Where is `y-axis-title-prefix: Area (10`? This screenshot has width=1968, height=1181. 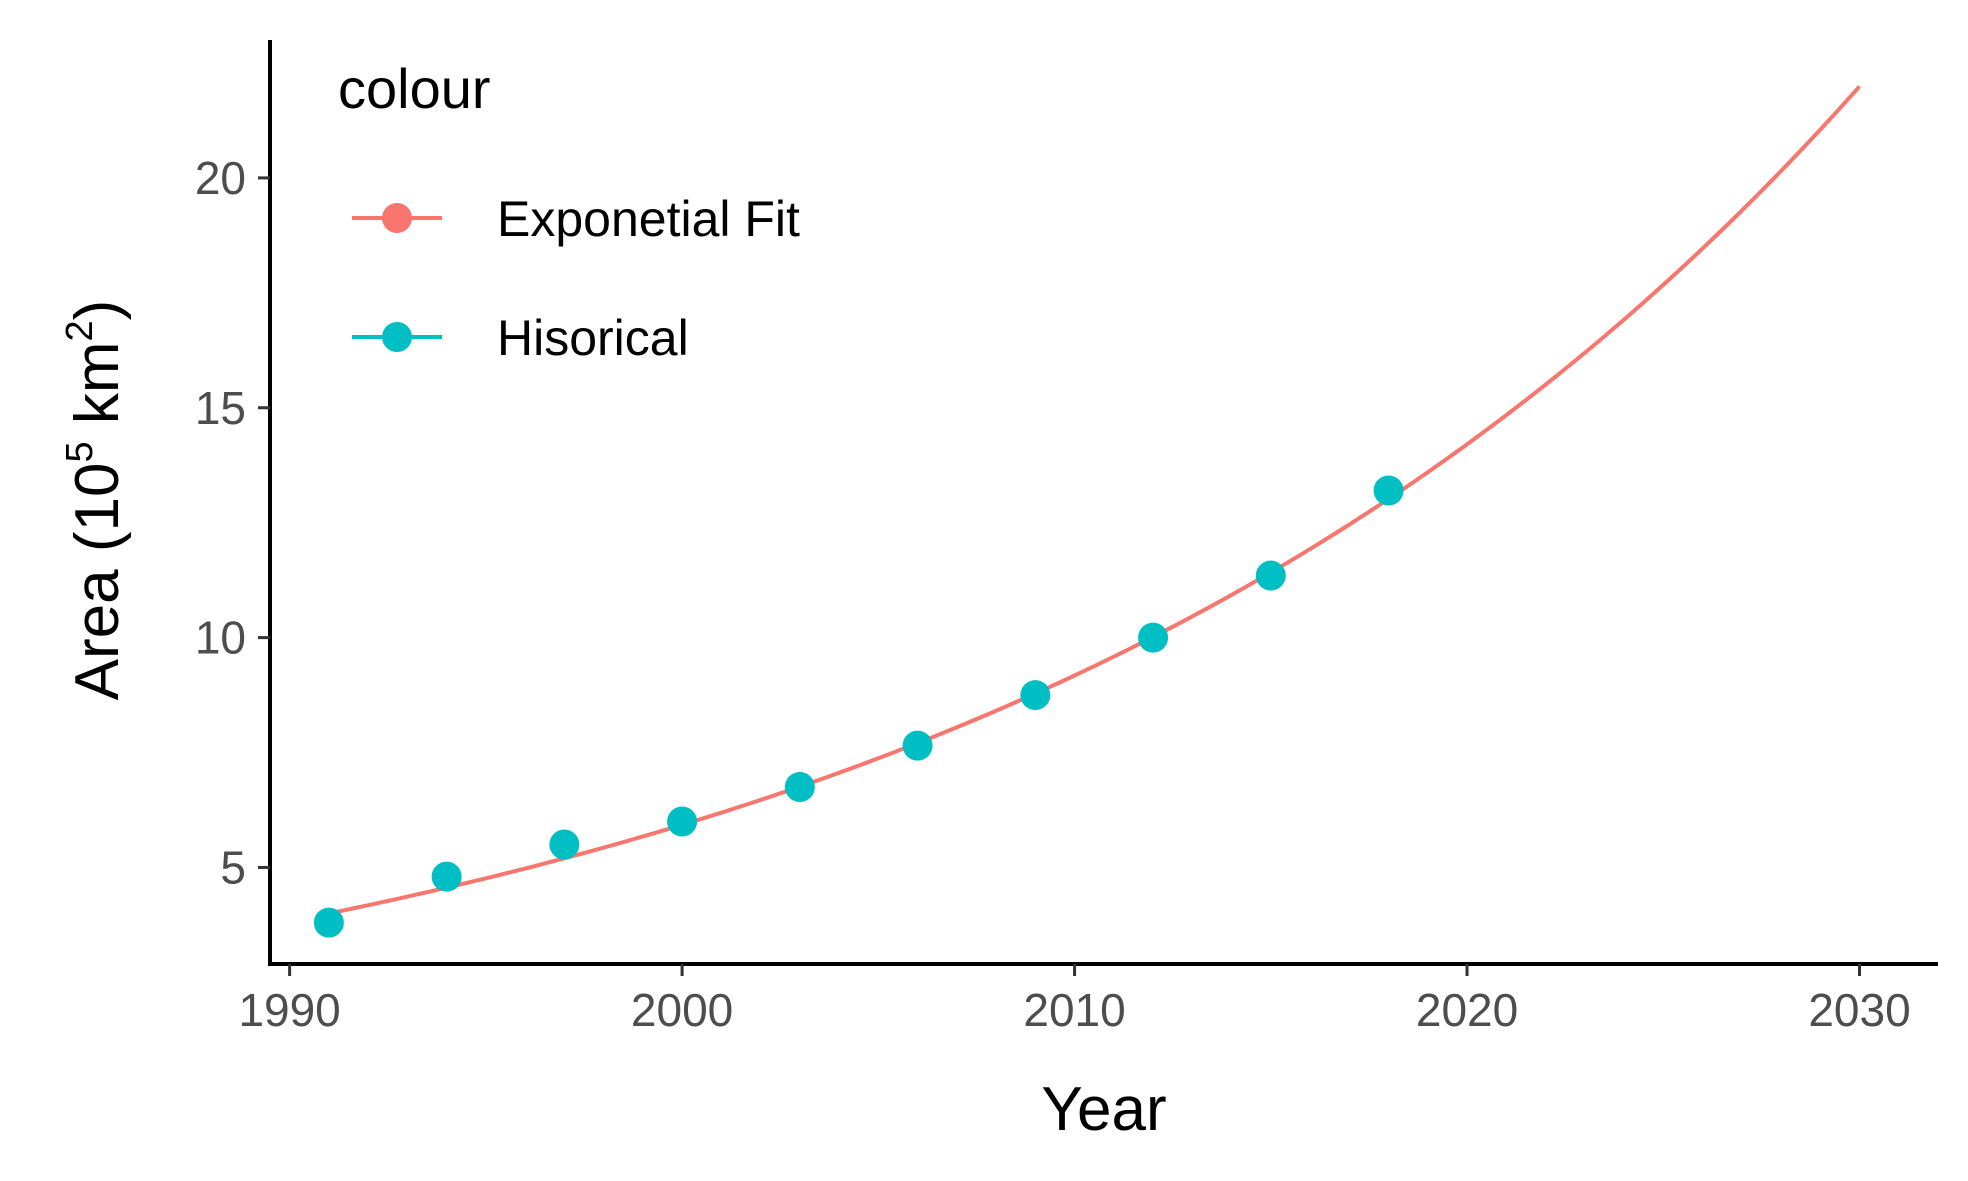 y-axis-title-prefix: Area (10 is located at coordinates (97, 582).